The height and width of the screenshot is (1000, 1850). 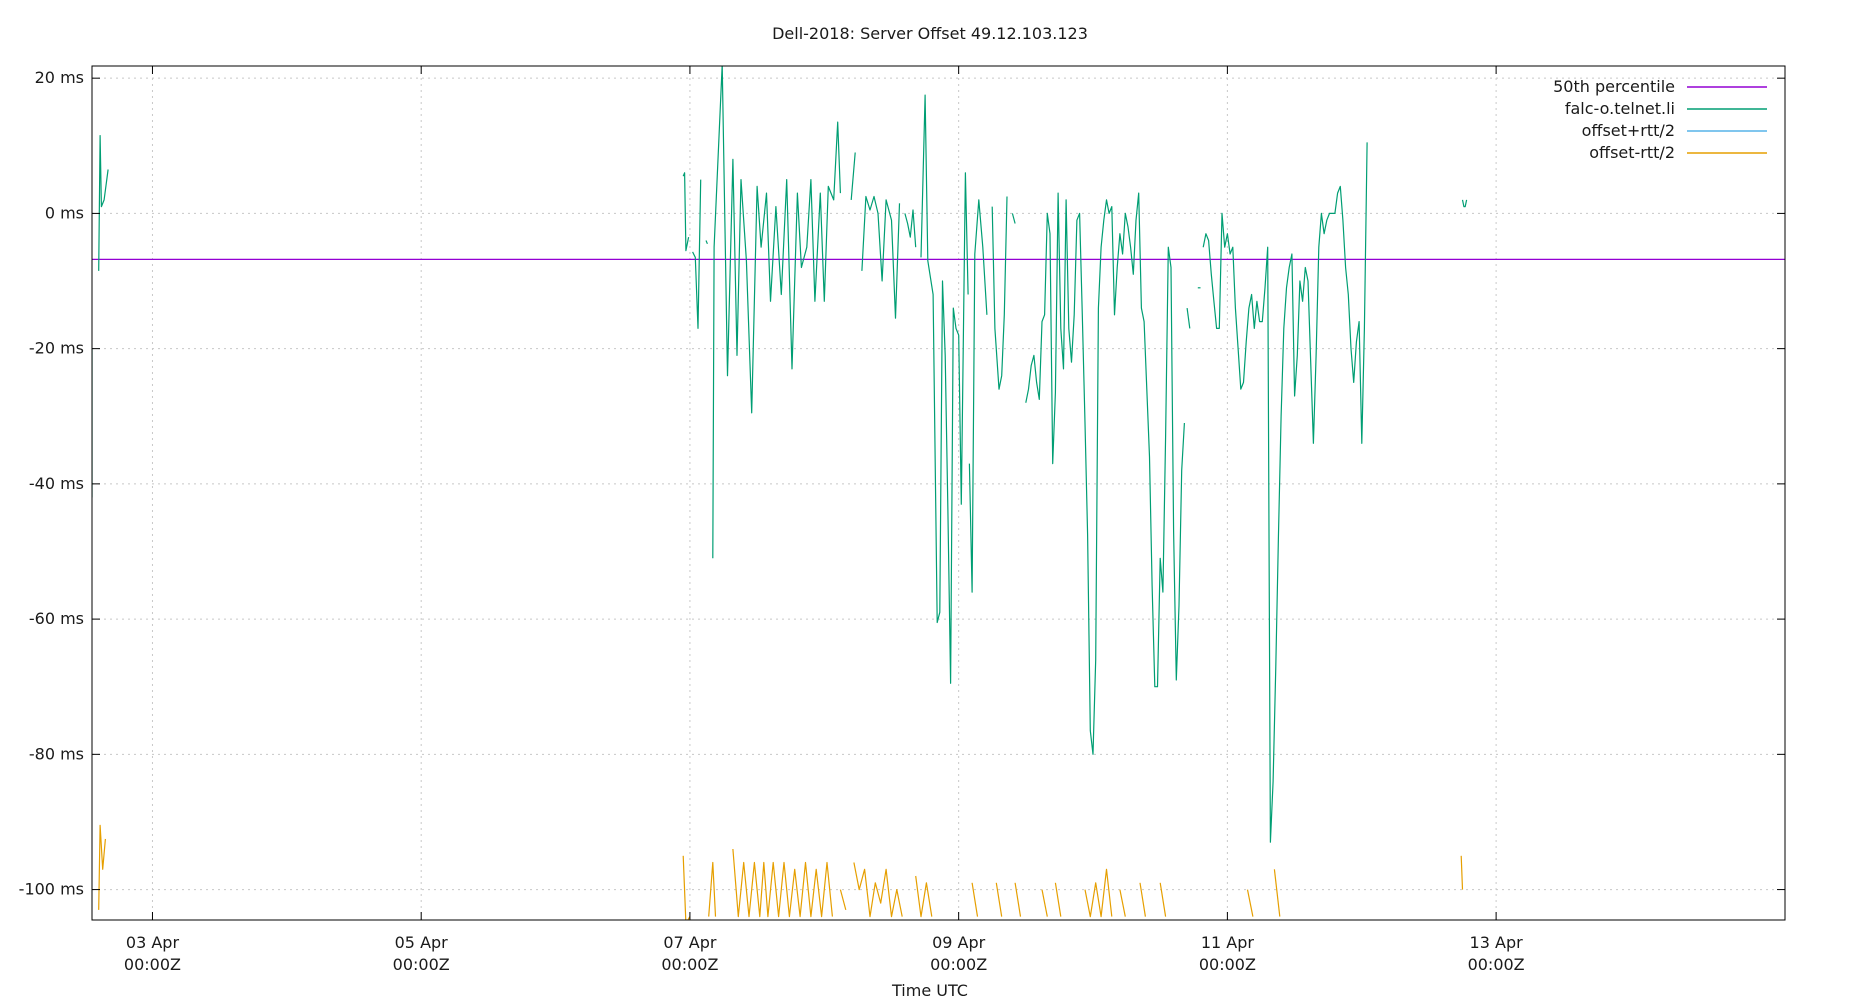 What do you see at coordinates (690, 942) in the screenshot?
I see `x-tick-label: 07 Apr` at bounding box center [690, 942].